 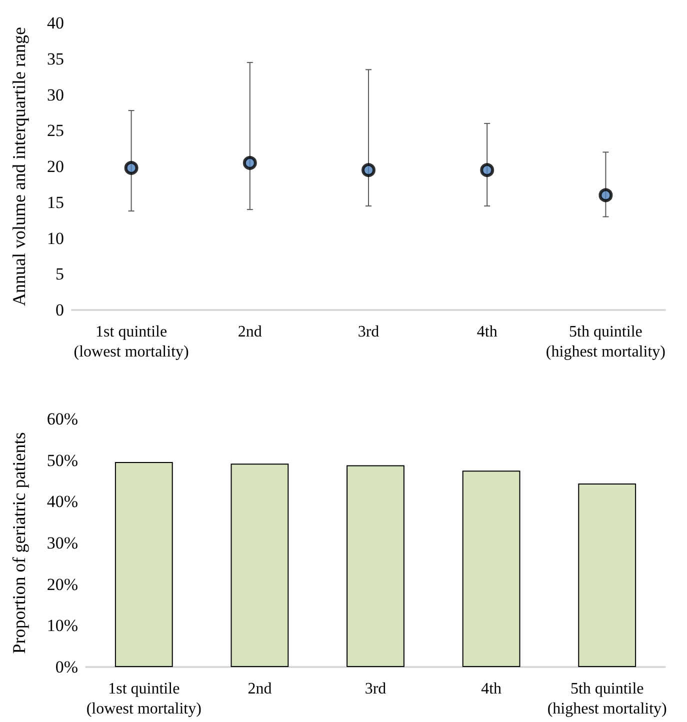 What do you see at coordinates (55, 238) in the screenshot?
I see `y-tick-label: 10` at bounding box center [55, 238].